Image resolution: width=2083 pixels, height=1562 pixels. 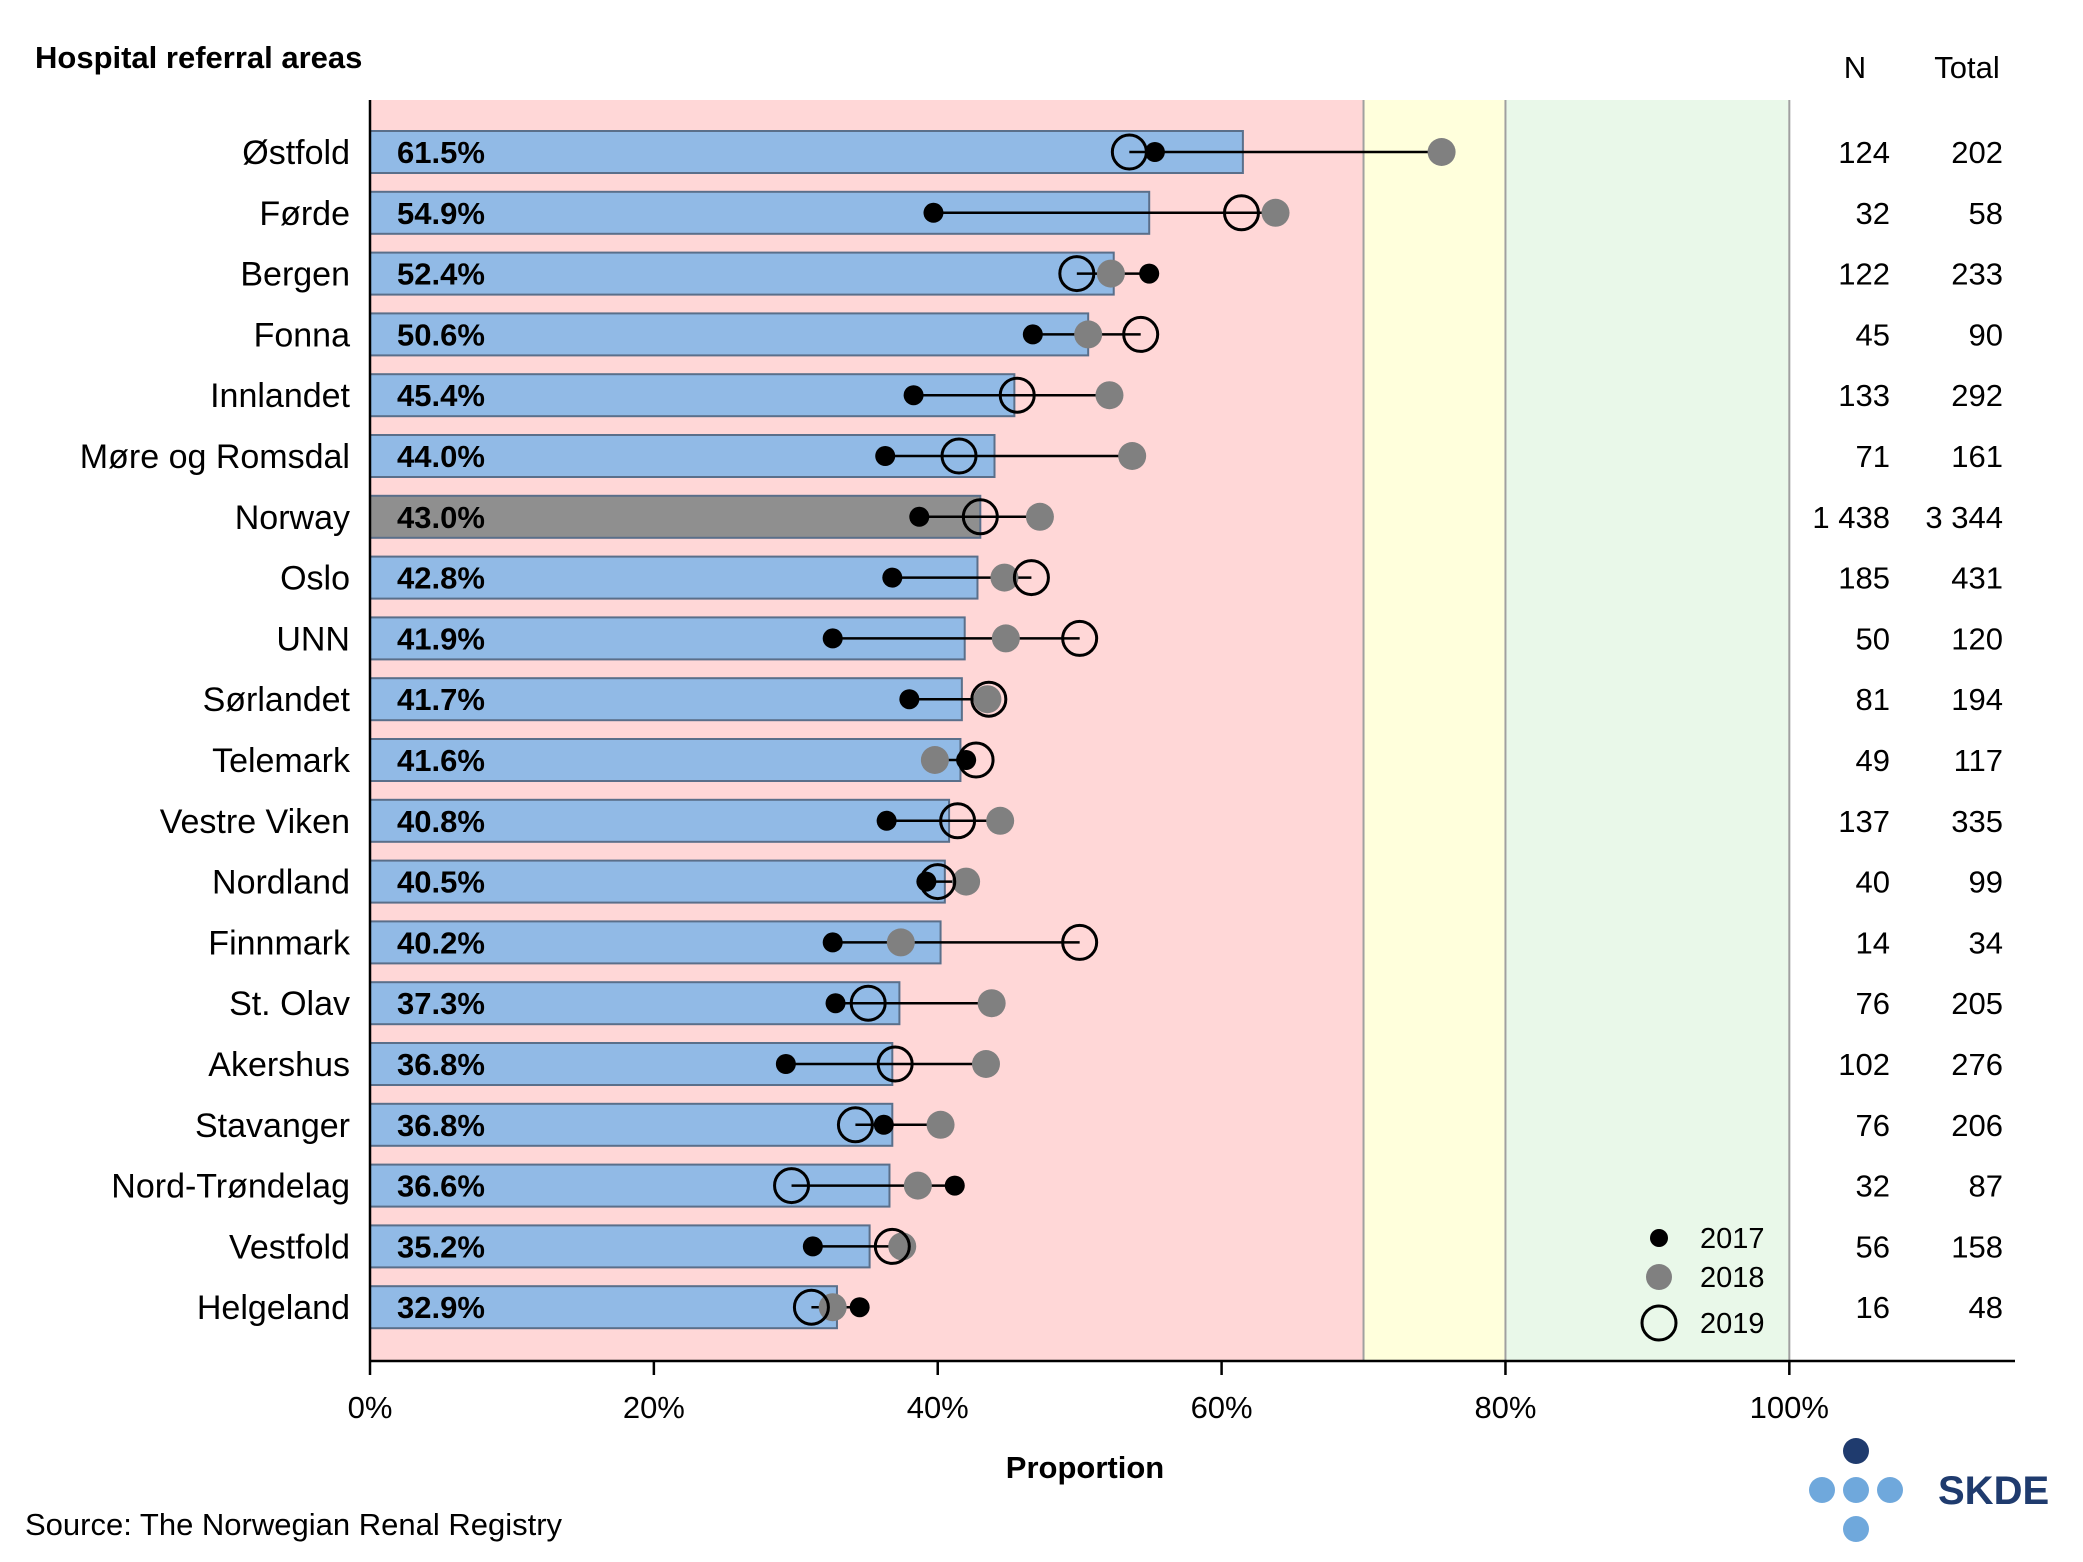 What do you see at coordinates (1929, 1490) in the screenshot?
I see `skde-logo: SKDE` at bounding box center [1929, 1490].